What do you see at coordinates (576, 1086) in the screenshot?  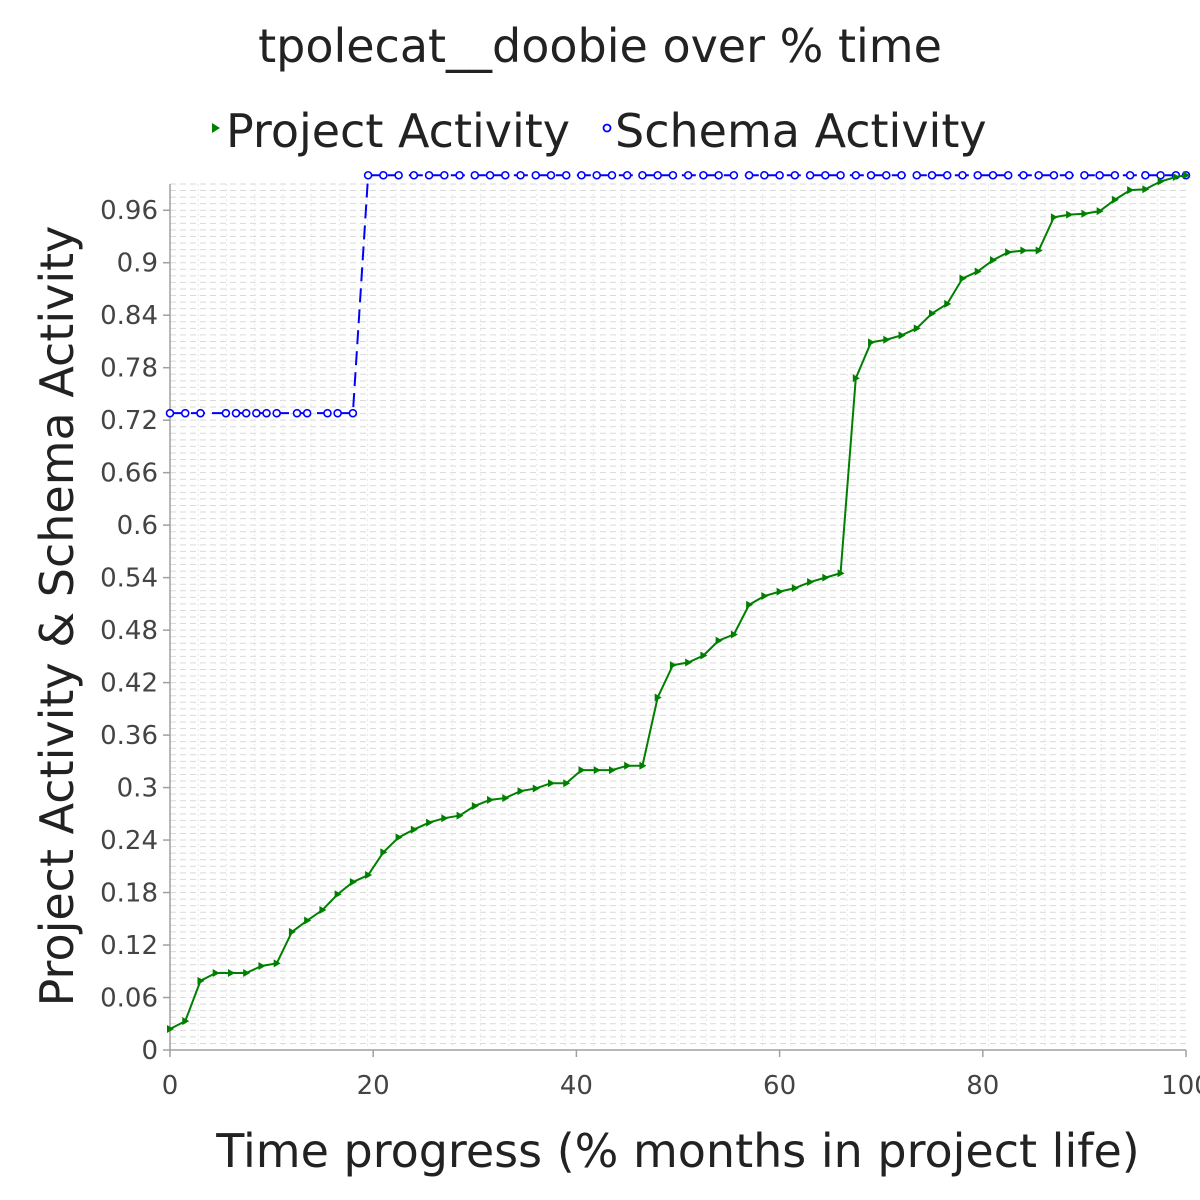 I see `x-tick-label: 40` at bounding box center [576, 1086].